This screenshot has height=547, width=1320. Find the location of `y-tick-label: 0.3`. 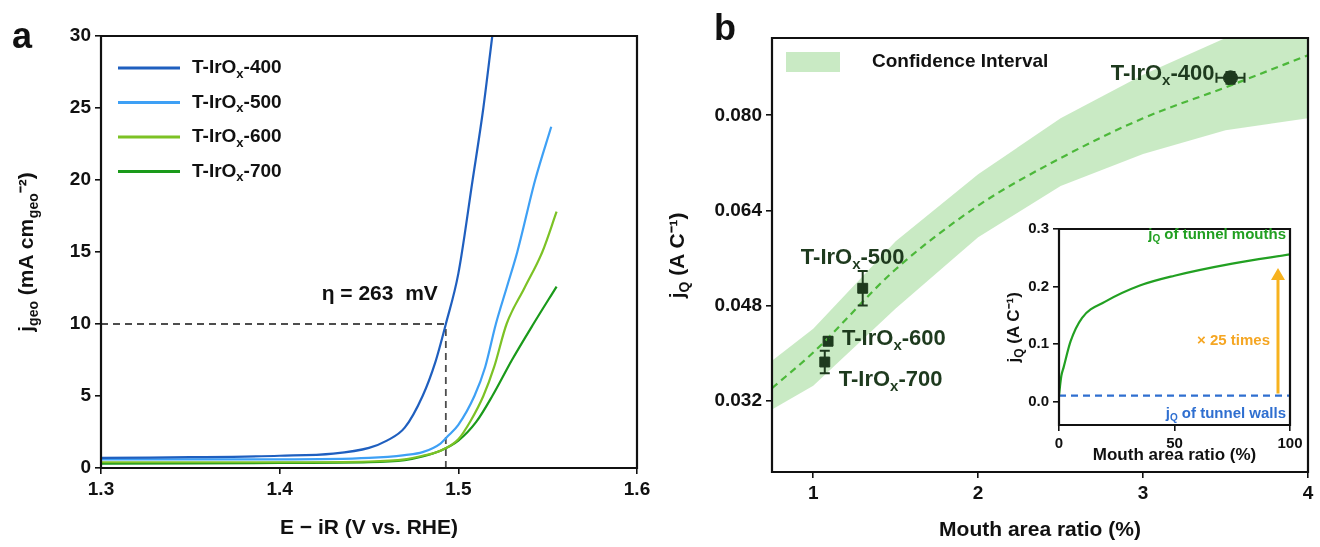

y-tick-label: 0.3 is located at coordinates (1038, 228).